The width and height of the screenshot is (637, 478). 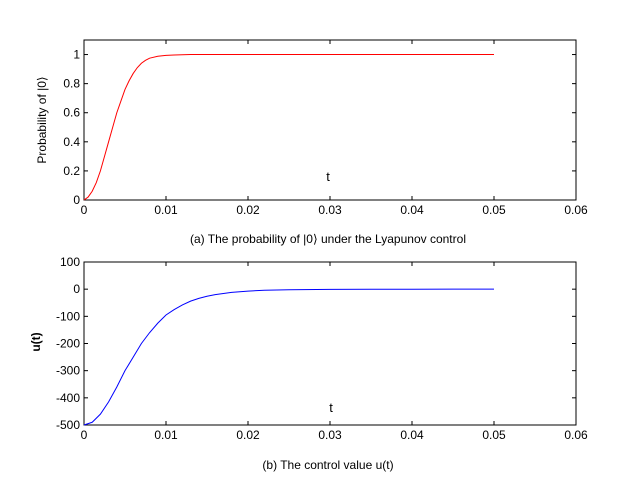 I want to click on control-x-tick-label: 0.05, so click(x=494, y=435).